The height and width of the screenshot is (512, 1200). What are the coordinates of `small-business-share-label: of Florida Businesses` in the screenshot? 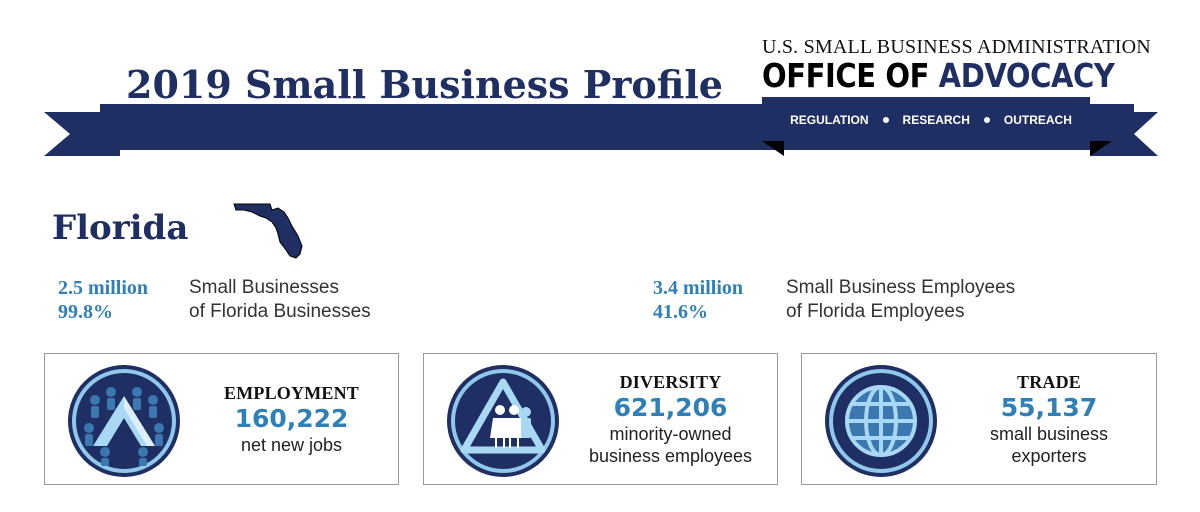 It's located at (280, 311).